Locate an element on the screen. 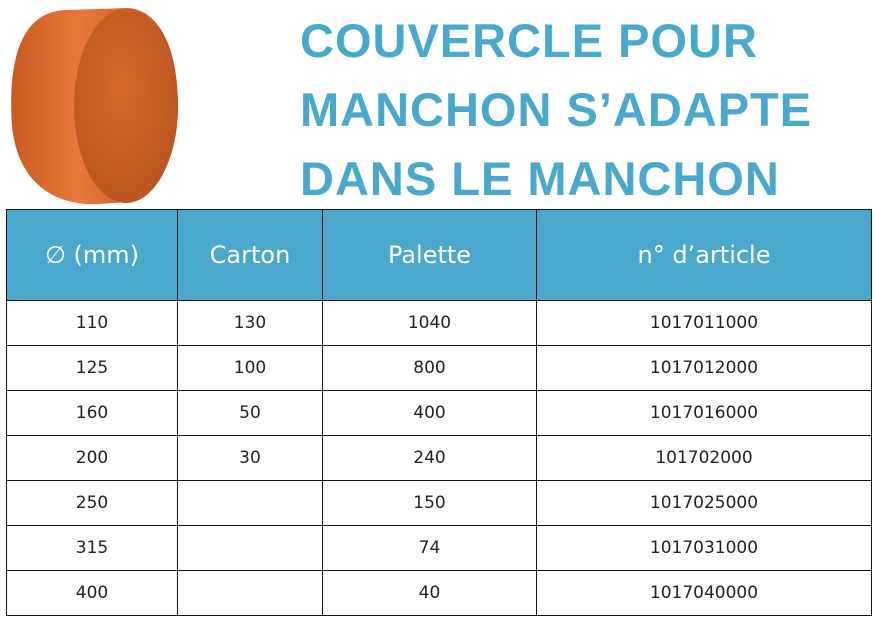  column-header: Palette is located at coordinates (429, 255).